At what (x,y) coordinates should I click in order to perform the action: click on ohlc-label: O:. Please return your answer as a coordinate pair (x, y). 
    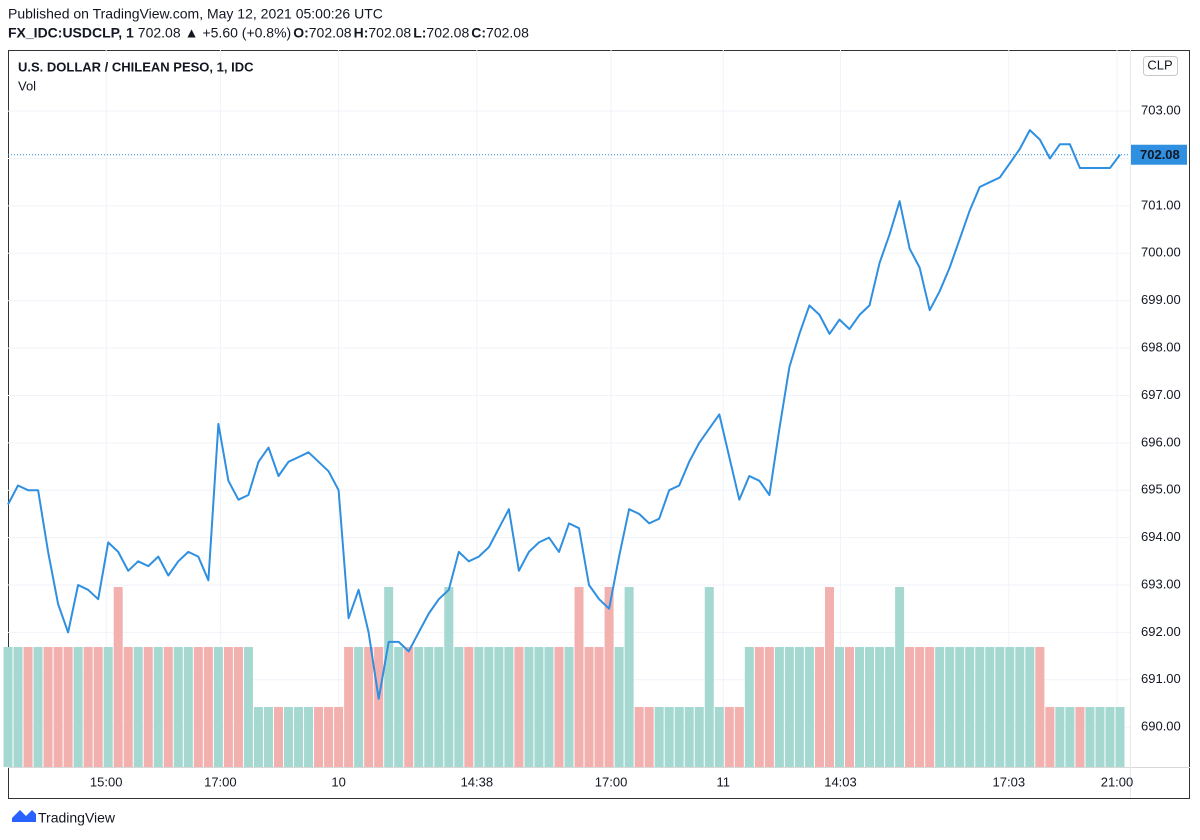
    Looking at the image, I should click on (301, 33).